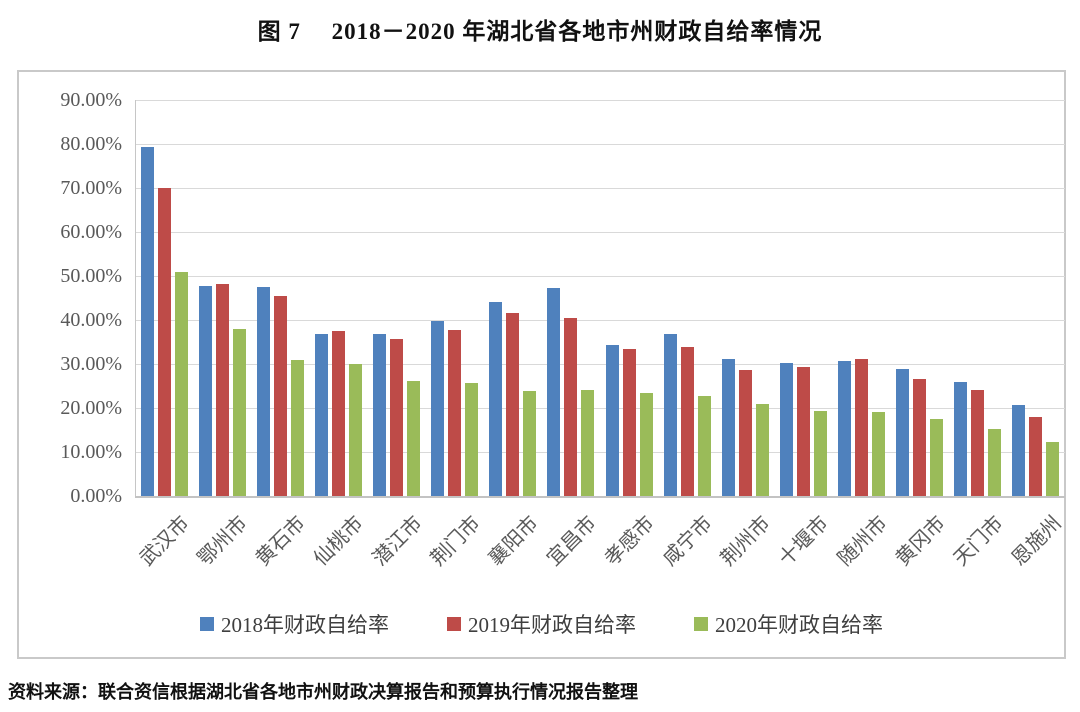 The width and height of the screenshot is (1080, 712). I want to click on y-tick-label: 0.00%, so click(96, 496).